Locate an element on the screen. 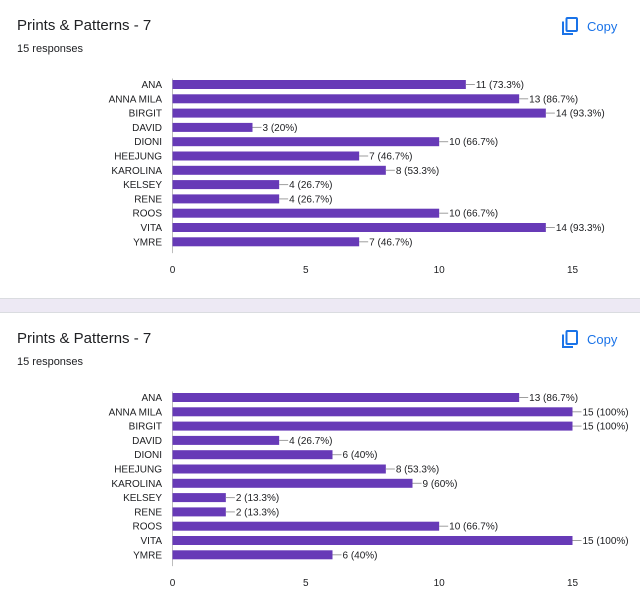 The height and width of the screenshot is (601, 640). data-label: 11 (73.3%) is located at coordinates (500, 85).